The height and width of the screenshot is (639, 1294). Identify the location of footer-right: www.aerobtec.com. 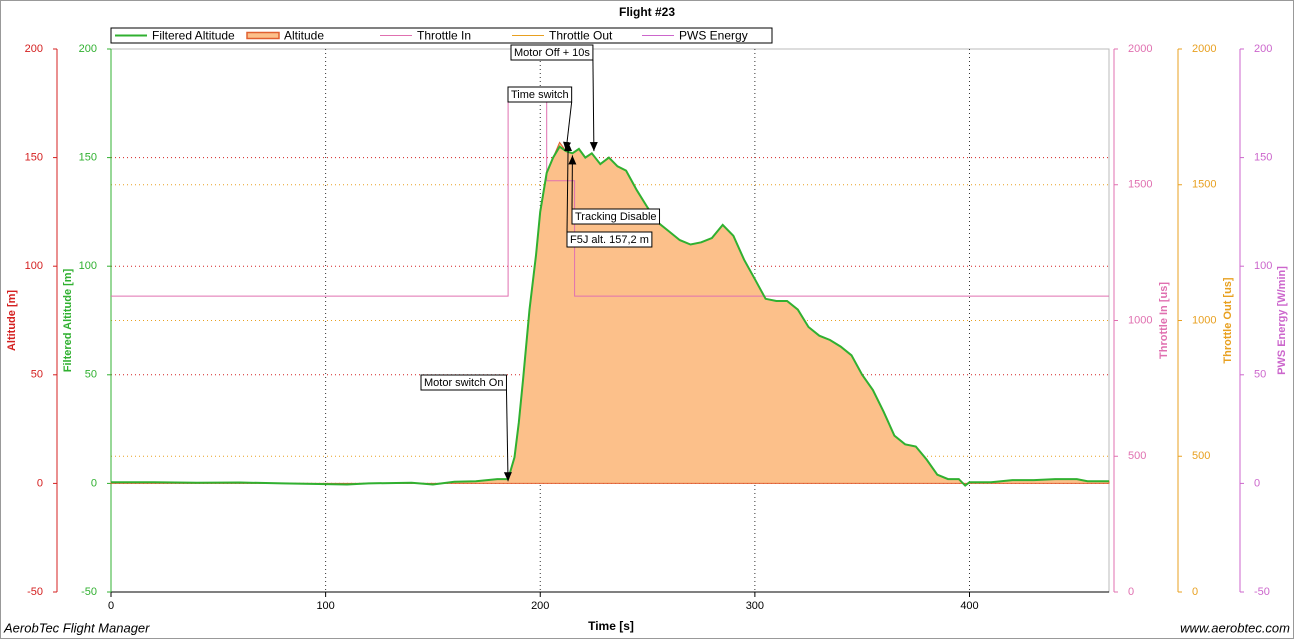
(1235, 627).